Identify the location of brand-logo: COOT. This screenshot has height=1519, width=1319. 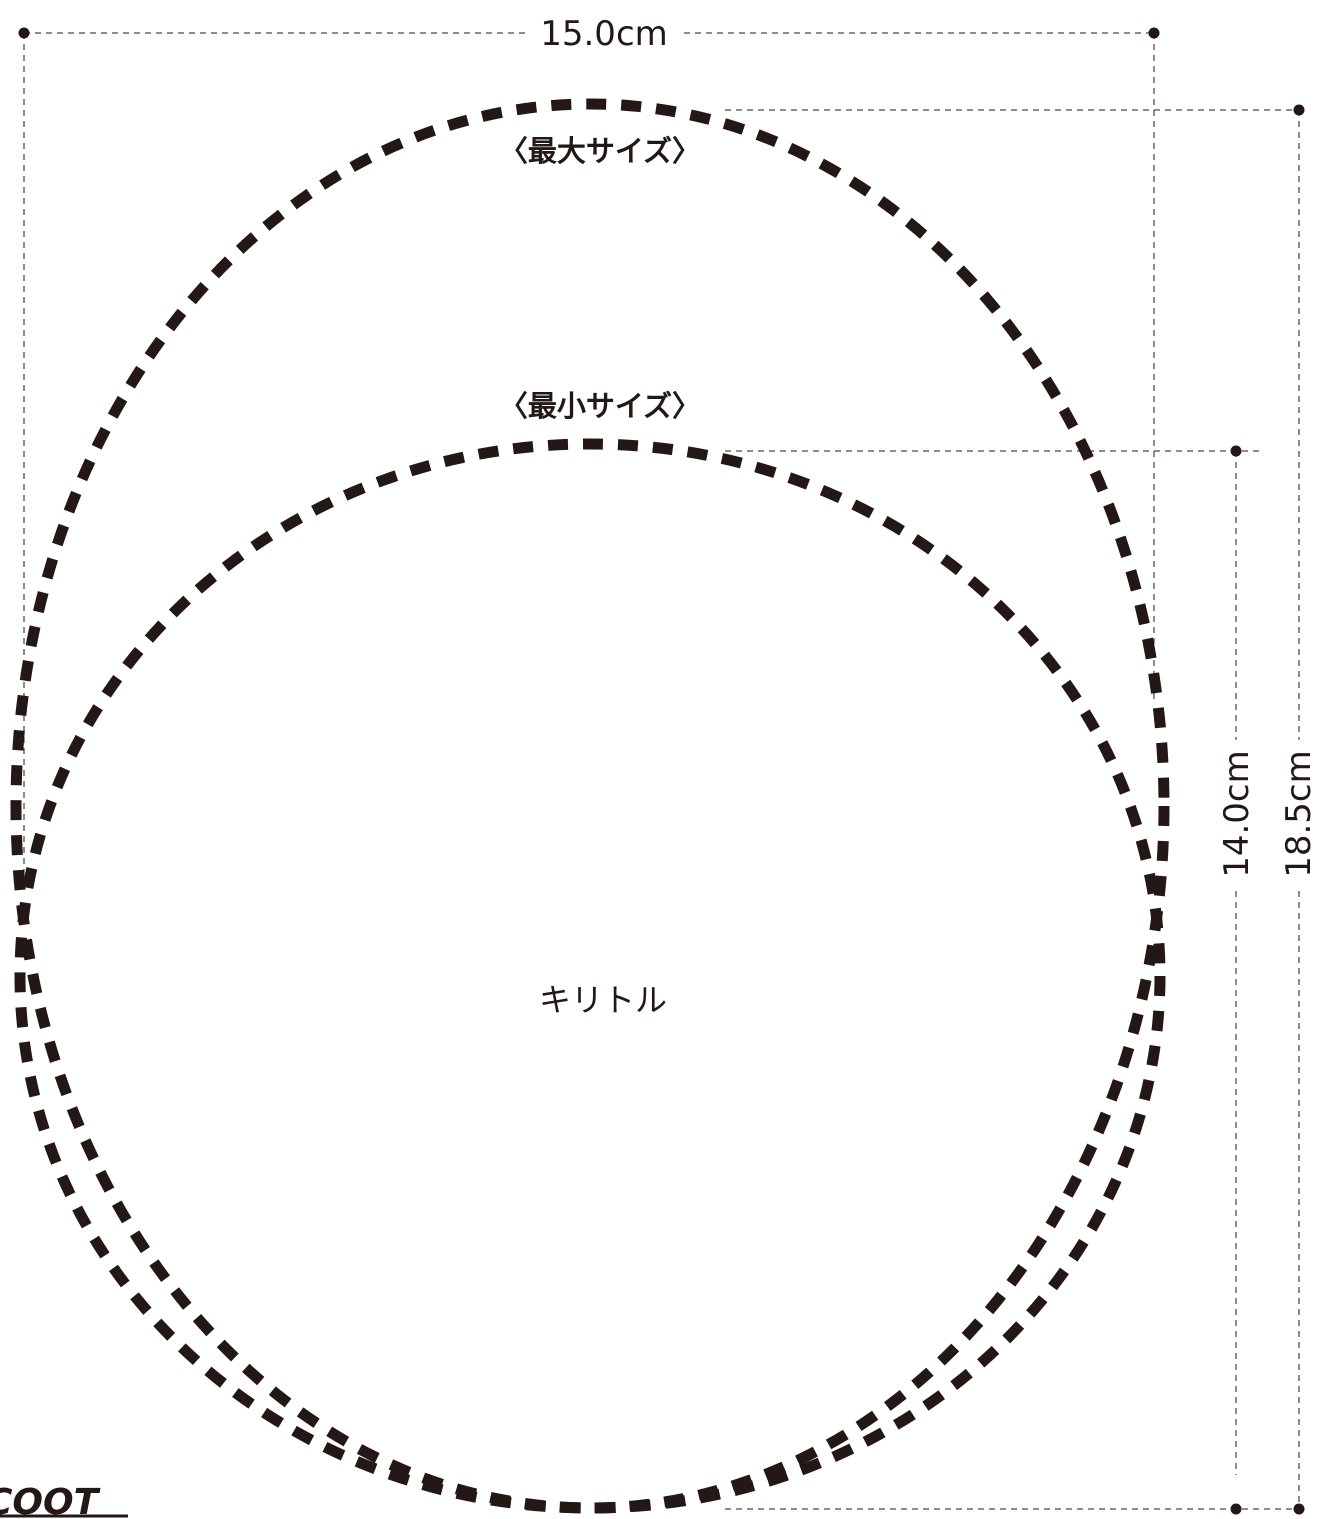
(64, 1500).